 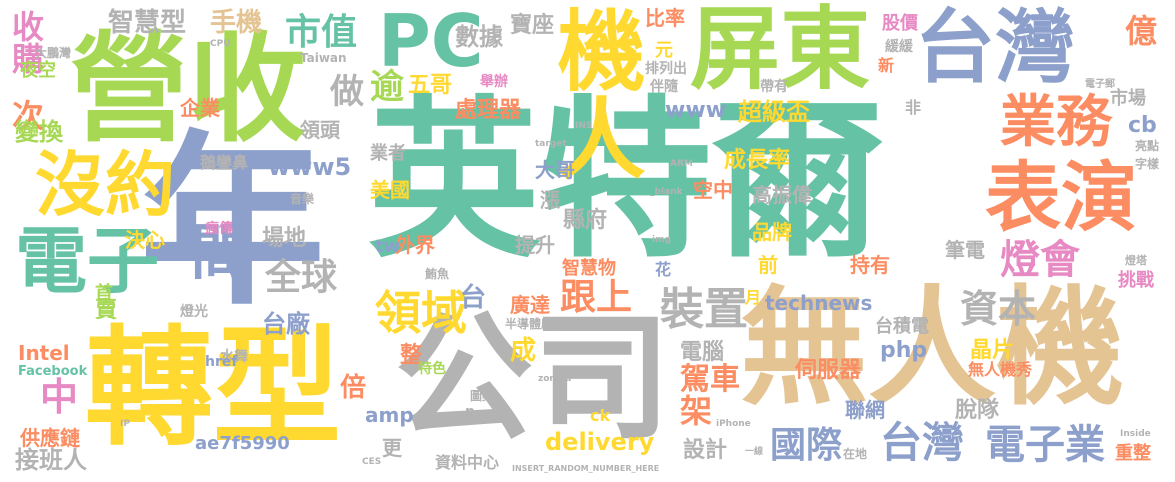 What do you see at coordinates (1141, 31) in the screenshot?
I see `word-hundred-million: 億` at bounding box center [1141, 31].